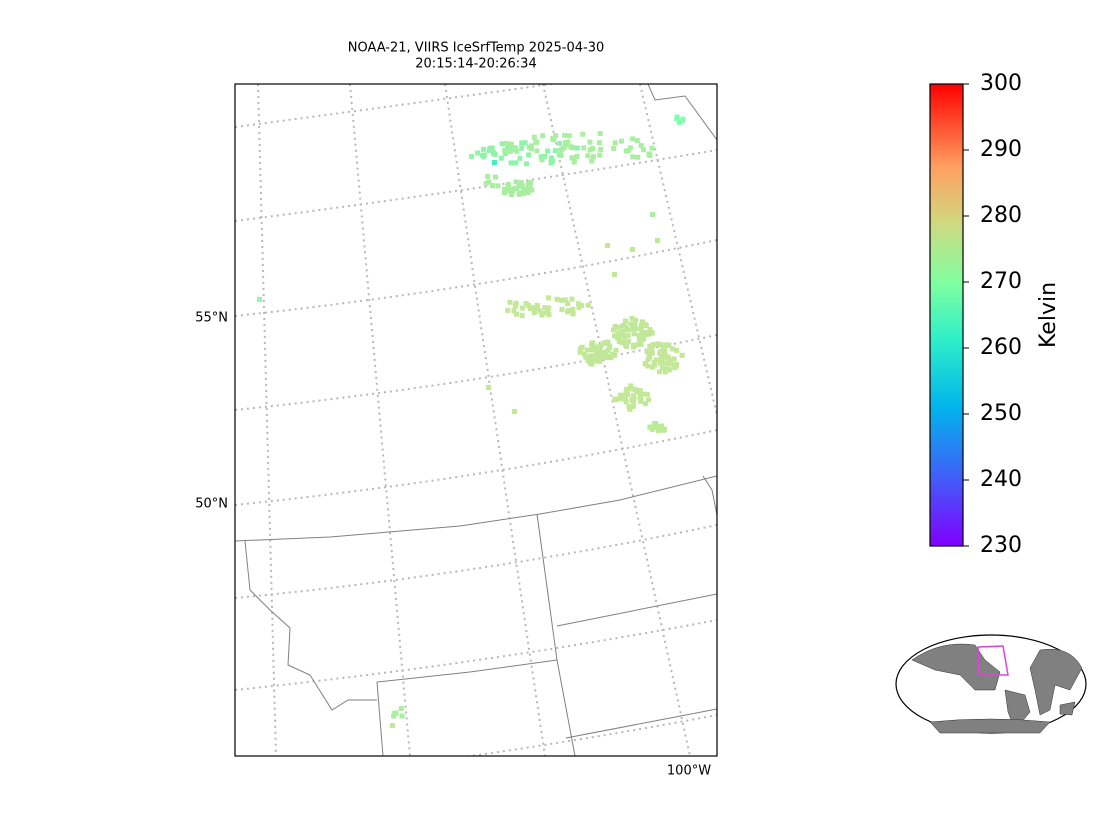  What do you see at coordinates (211, 504) in the screenshot?
I see `lat-label: 50°N` at bounding box center [211, 504].